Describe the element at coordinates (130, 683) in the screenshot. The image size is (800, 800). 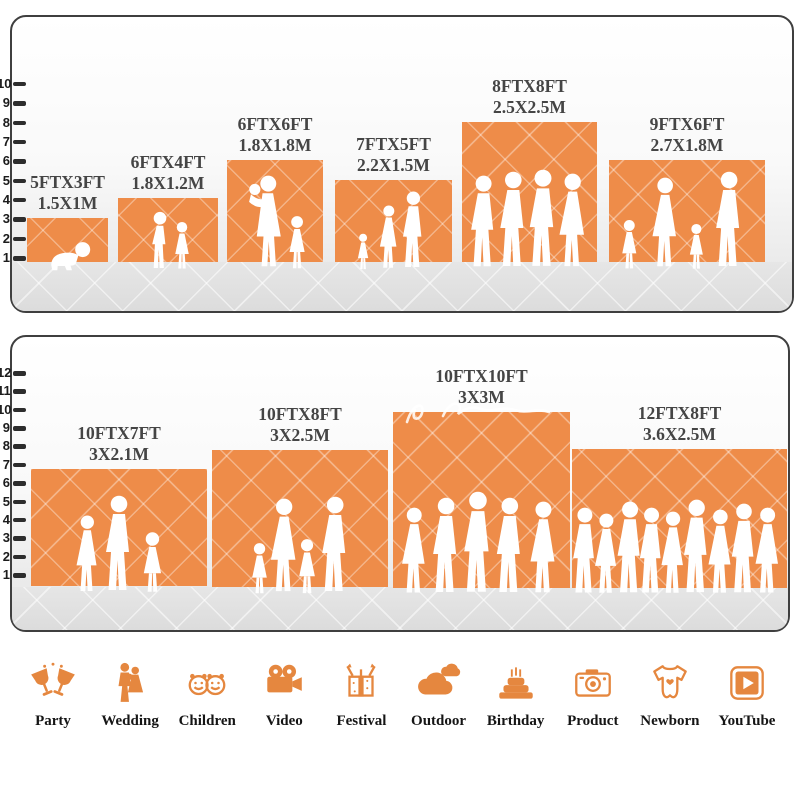
I see `wedding-icon` at that location.